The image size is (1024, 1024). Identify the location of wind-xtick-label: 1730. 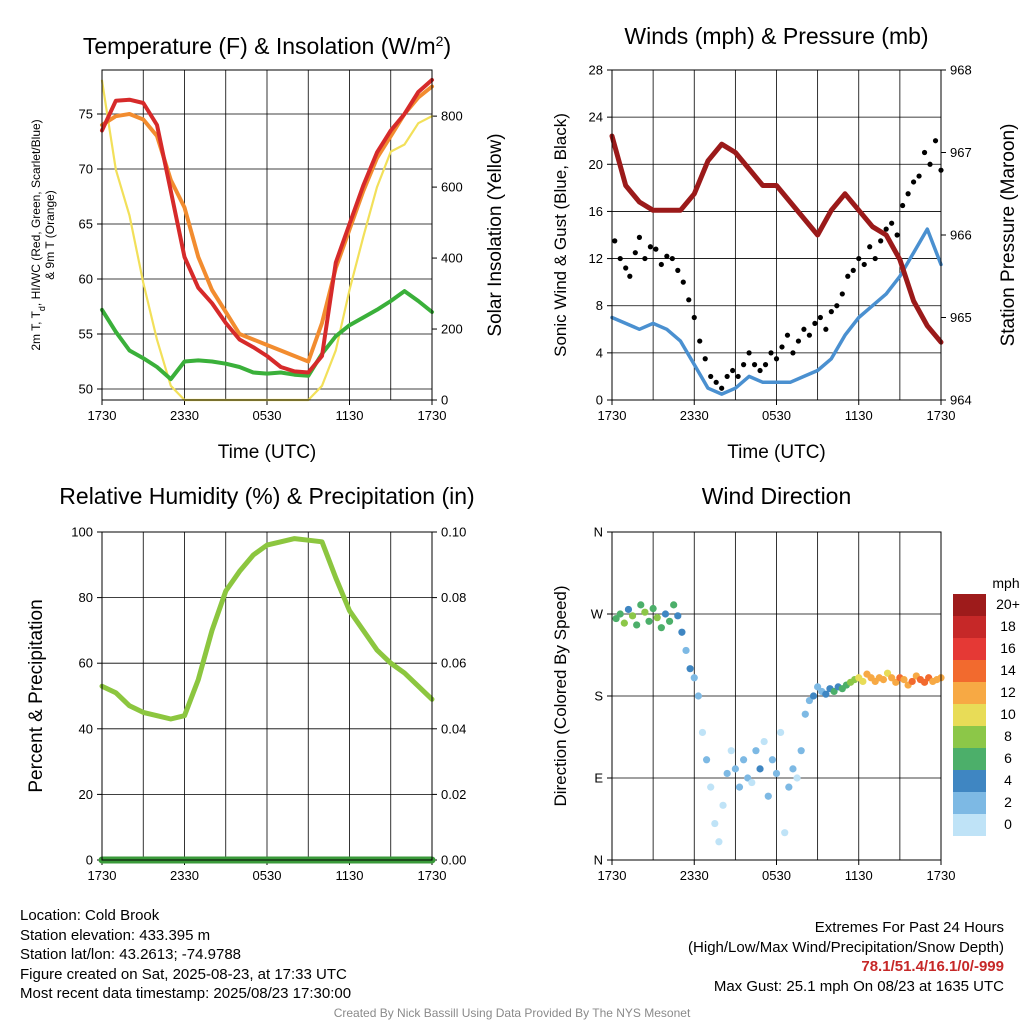
(941, 415).